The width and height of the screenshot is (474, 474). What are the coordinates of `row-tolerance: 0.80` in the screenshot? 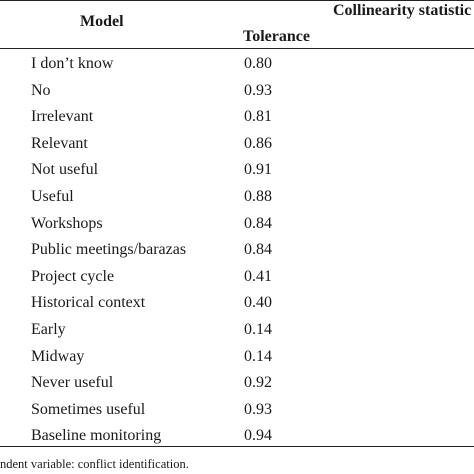 It's located at (258, 63).